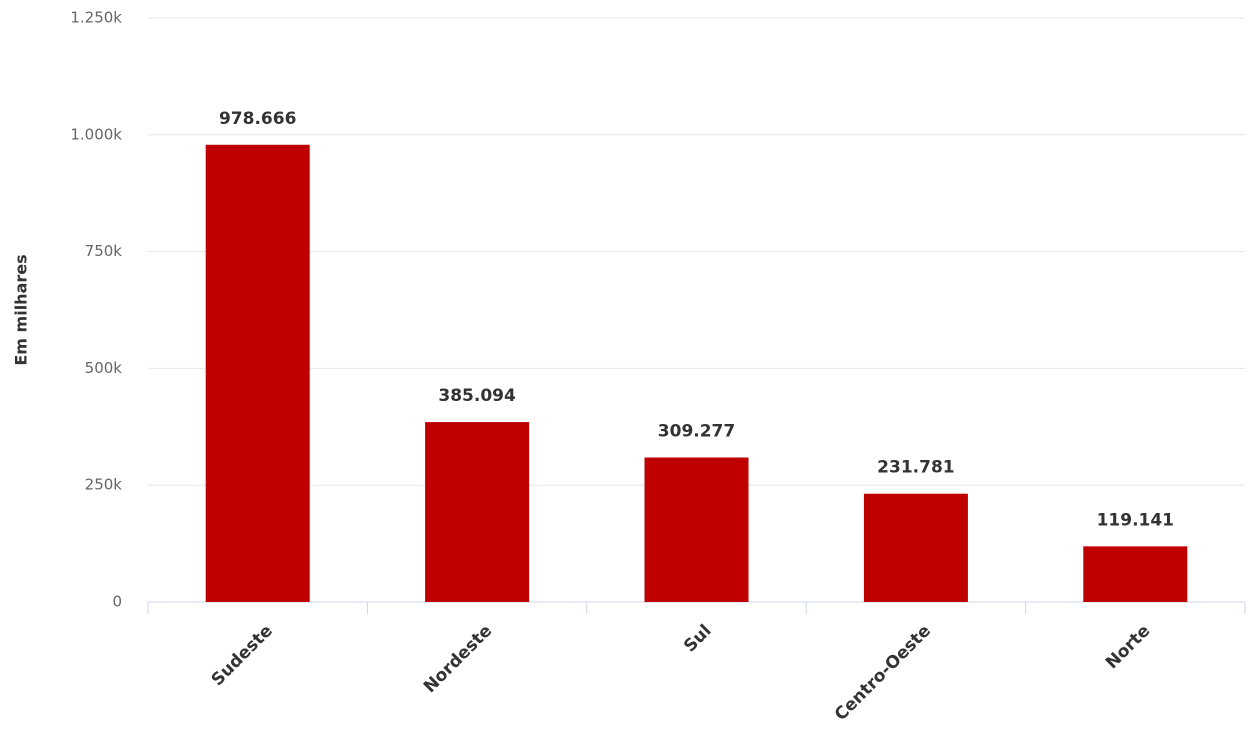 This screenshot has height=740, width=1250. What do you see at coordinates (477, 396) in the screenshot?
I see `data-label: 385.094` at bounding box center [477, 396].